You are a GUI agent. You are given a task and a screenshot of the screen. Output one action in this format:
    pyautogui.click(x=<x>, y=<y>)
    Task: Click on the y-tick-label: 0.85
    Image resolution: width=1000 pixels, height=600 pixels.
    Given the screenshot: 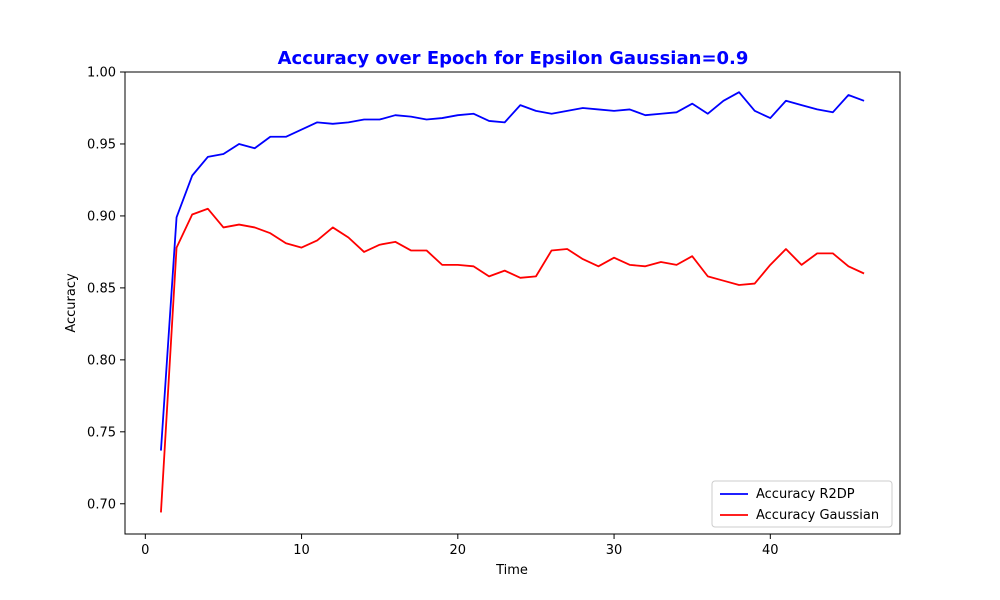 What is the action you would take?
    pyautogui.click(x=101, y=288)
    